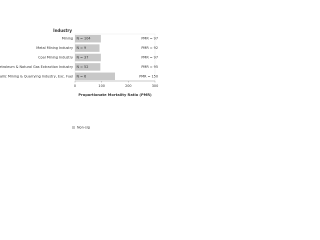  What do you see at coordinates (83, 128) in the screenshot?
I see `legend-label: Non-sig` at bounding box center [83, 128].